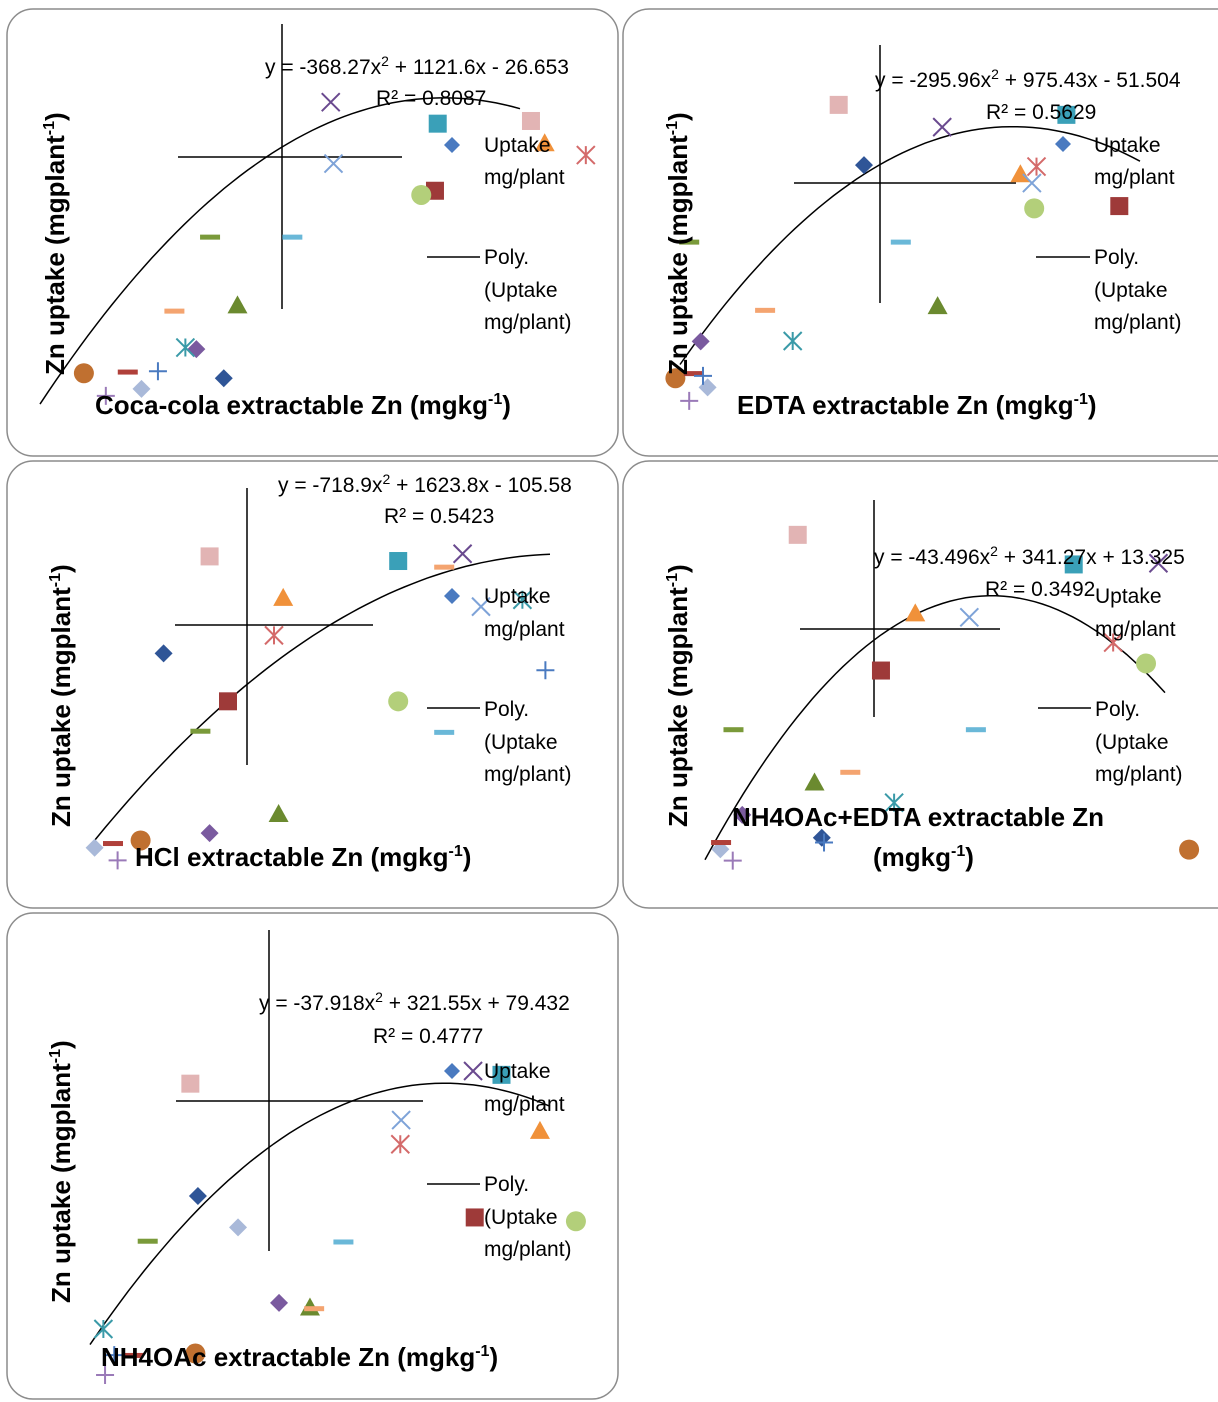  Describe the element at coordinates (428, 1036) in the screenshot. I see `r-squared: R² = 0.4777` at that location.